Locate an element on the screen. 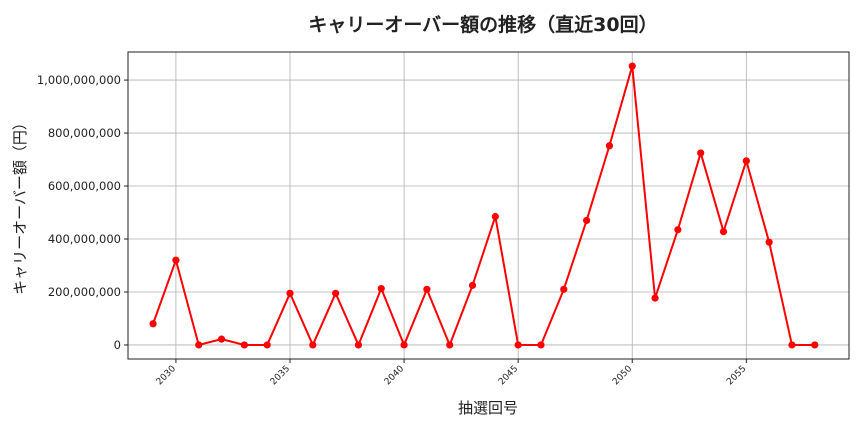 The width and height of the screenshot is (864, 432). x-tick-label: 2035 is located at coordinates (280, 375).